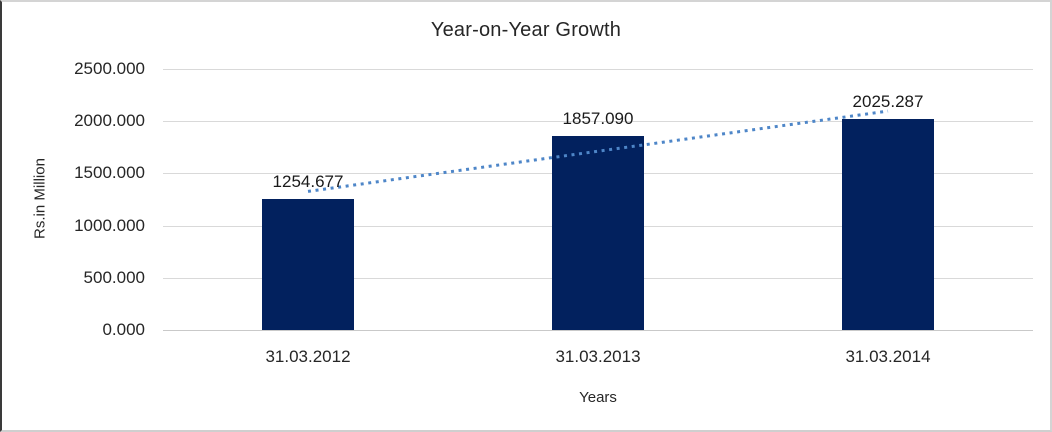 The width and height of the screenshot is (1052, 432). What do you see at coordinates (308, 181) in the screenshot?
I see `bar-value-label: 1254.677` at bounding box center [308, 181].